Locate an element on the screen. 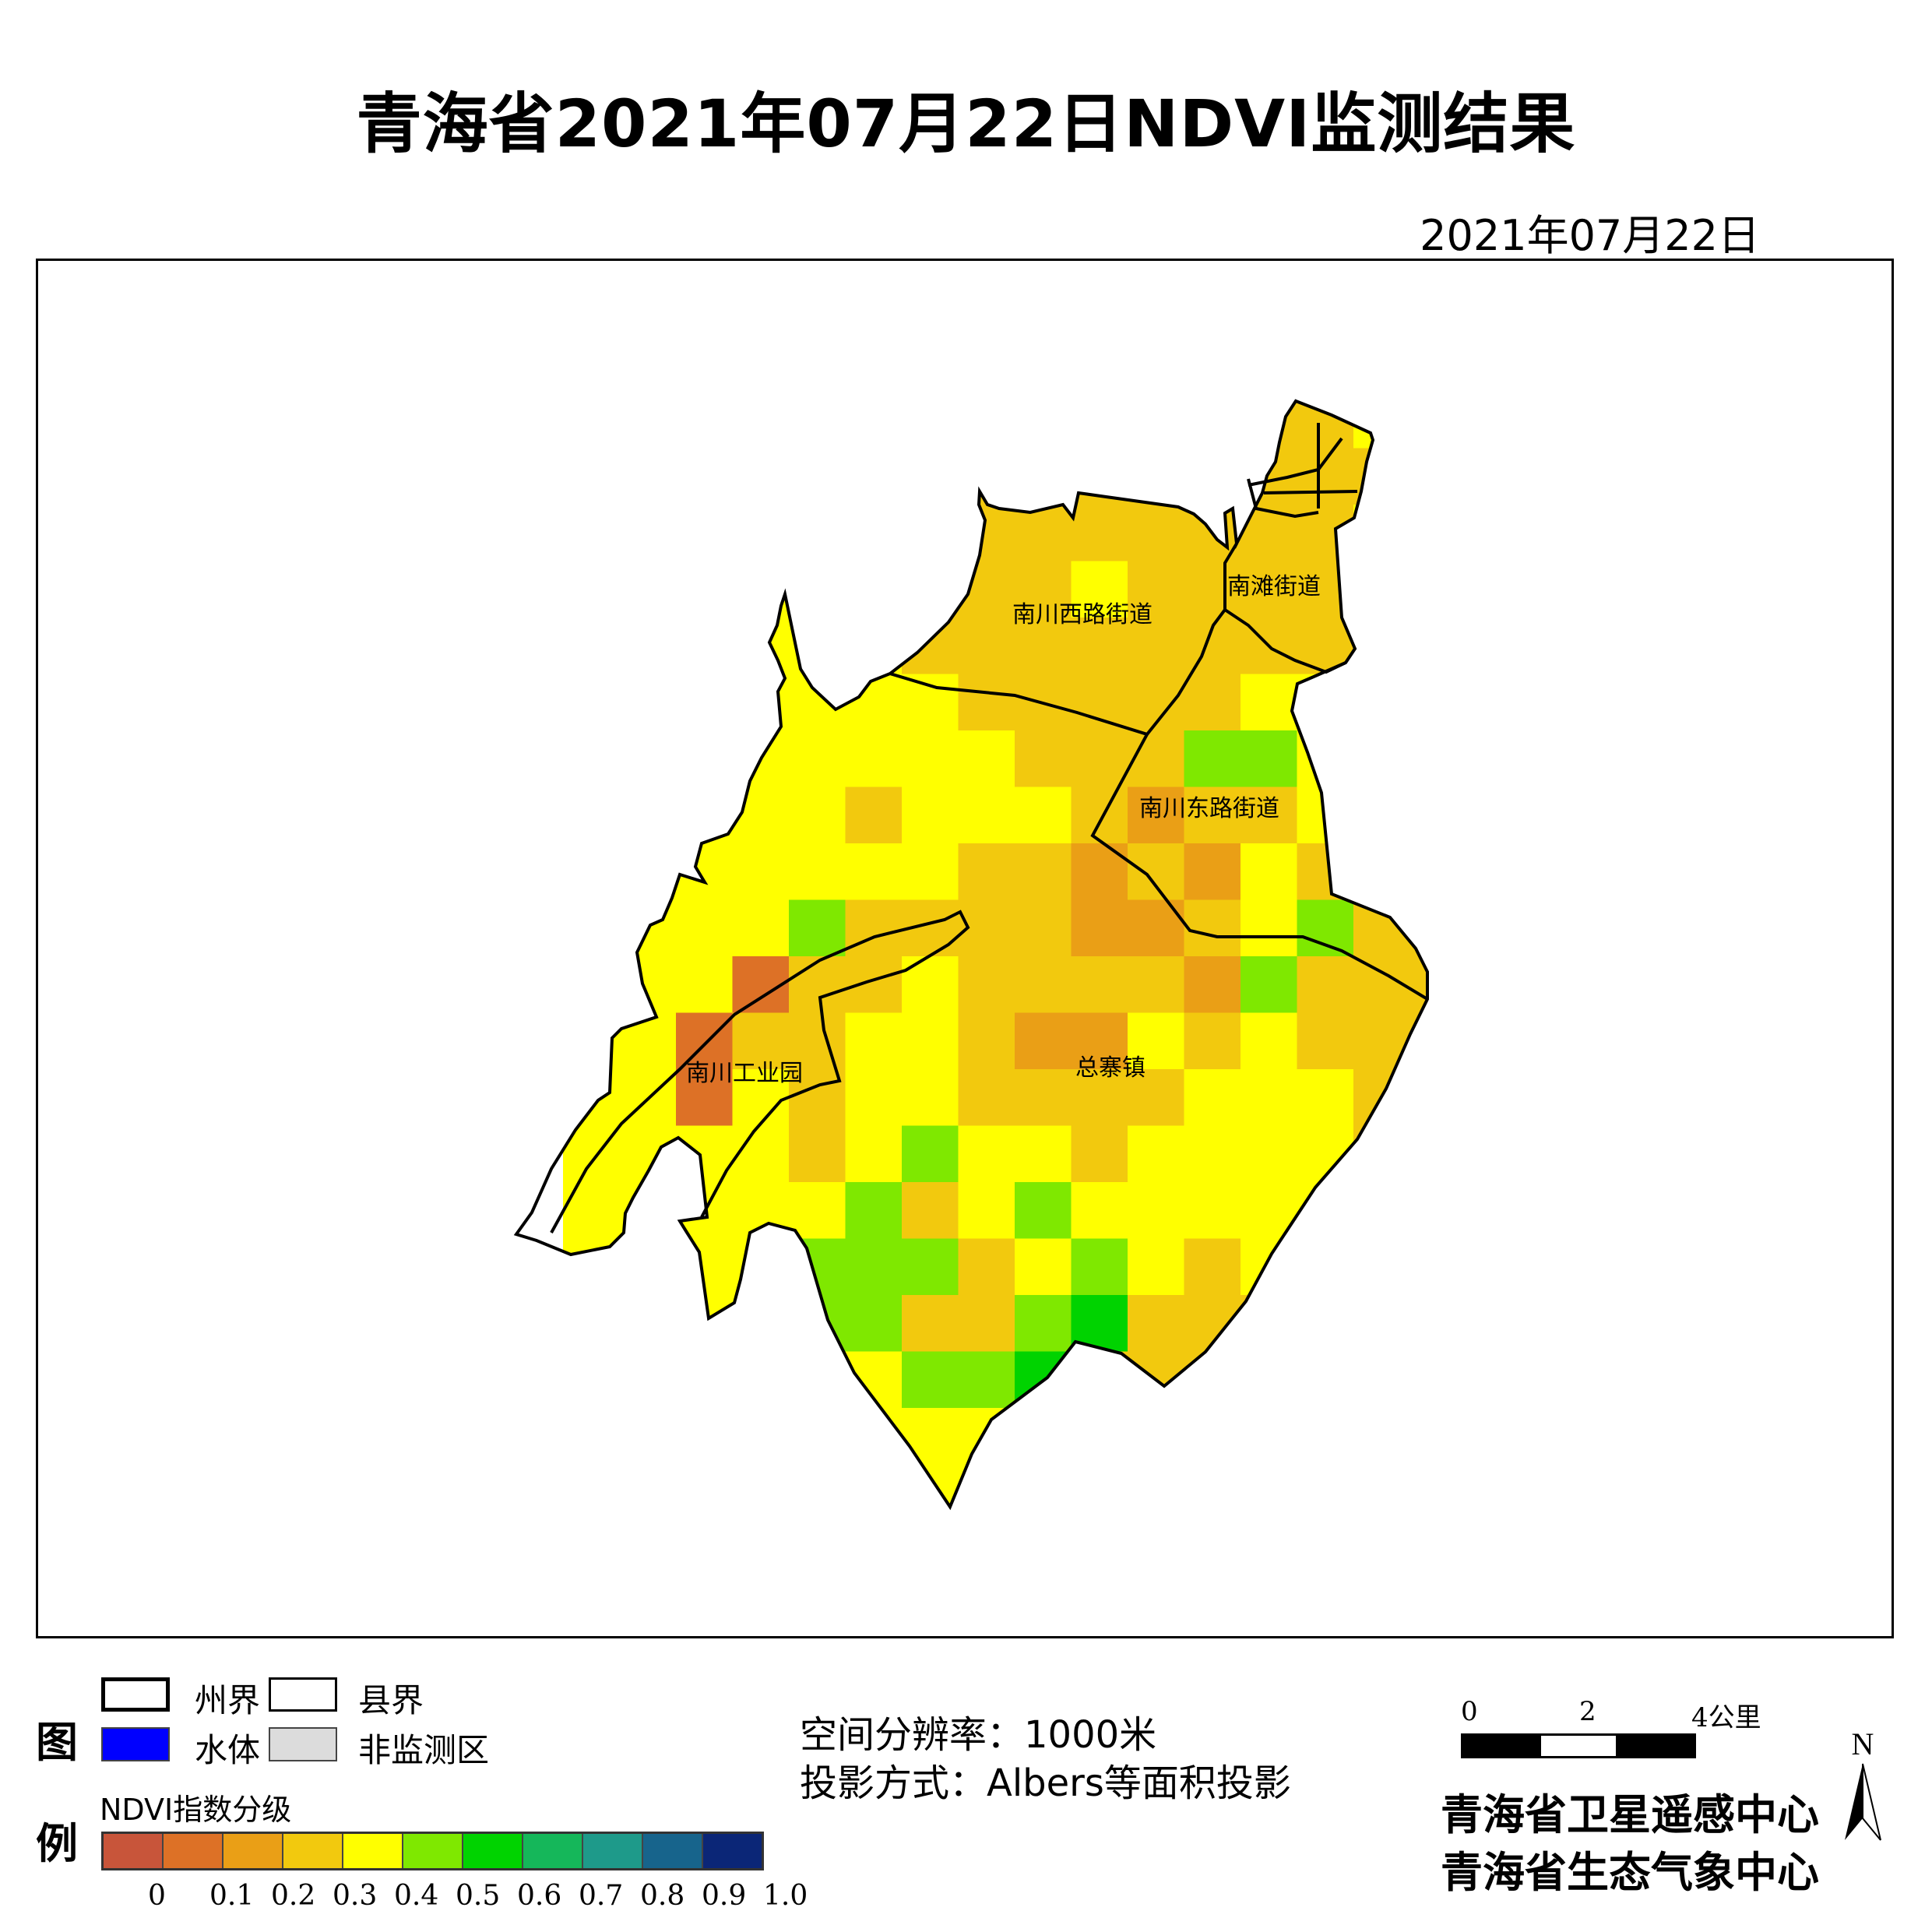 This screenshot has width=1932, height=1932. ramp-tick-label: 0.2 is located at coordinates (293, 1896).